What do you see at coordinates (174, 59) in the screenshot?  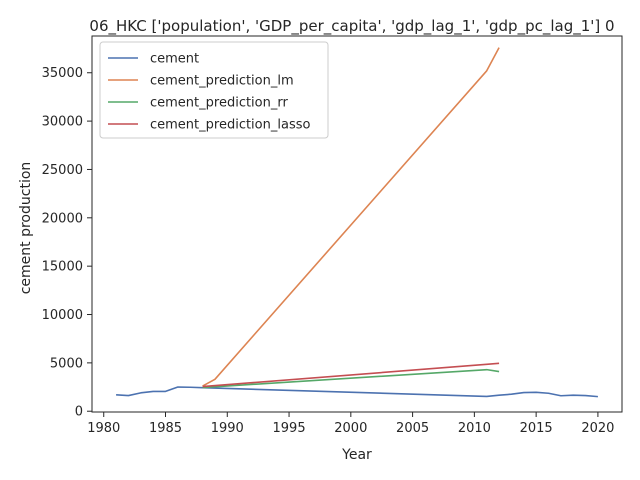 I see `legend-label: cement` at bounding box center [174, 59].